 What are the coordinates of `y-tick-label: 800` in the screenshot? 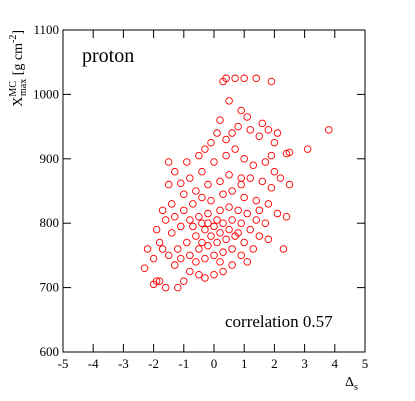 It's located at (50, 222).